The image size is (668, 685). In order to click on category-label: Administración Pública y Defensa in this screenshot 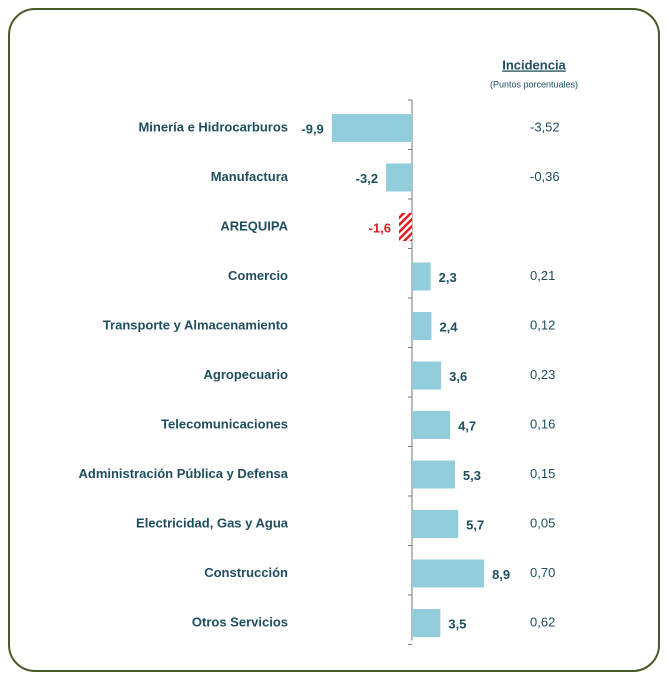, I will do `click(183, 473)`.